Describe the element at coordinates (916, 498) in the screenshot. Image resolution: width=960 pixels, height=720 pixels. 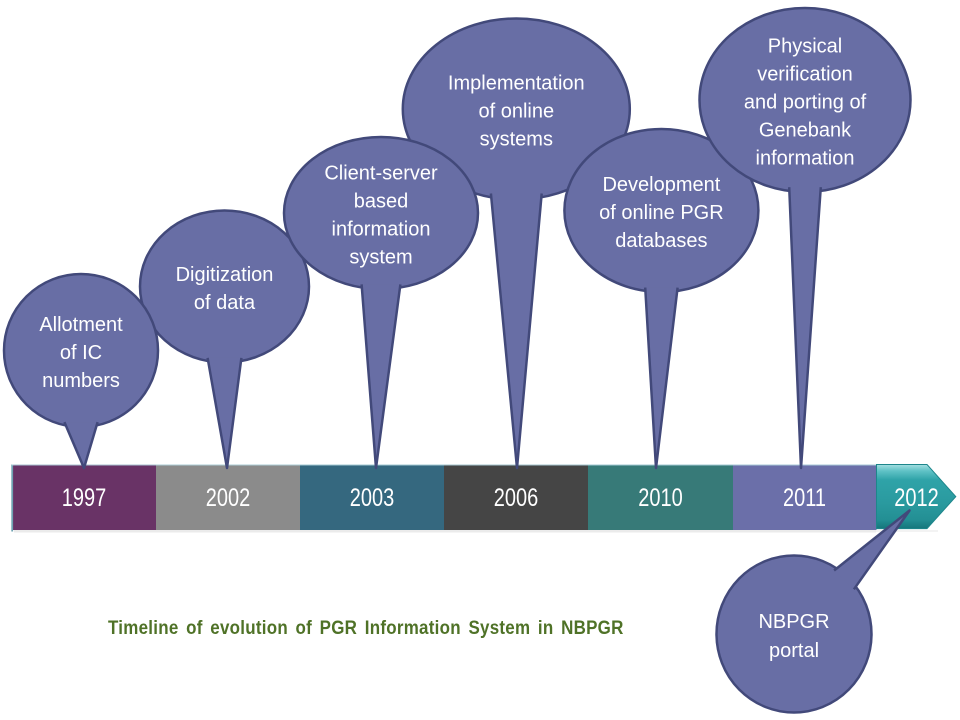
I see `svg-text: 2012` at that location.